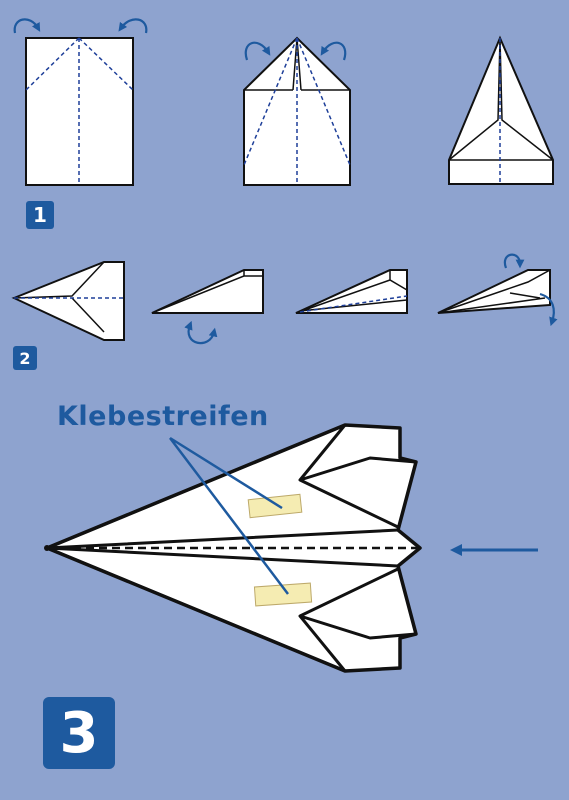  I want to click on step1-panel-b, so click(297, 111).